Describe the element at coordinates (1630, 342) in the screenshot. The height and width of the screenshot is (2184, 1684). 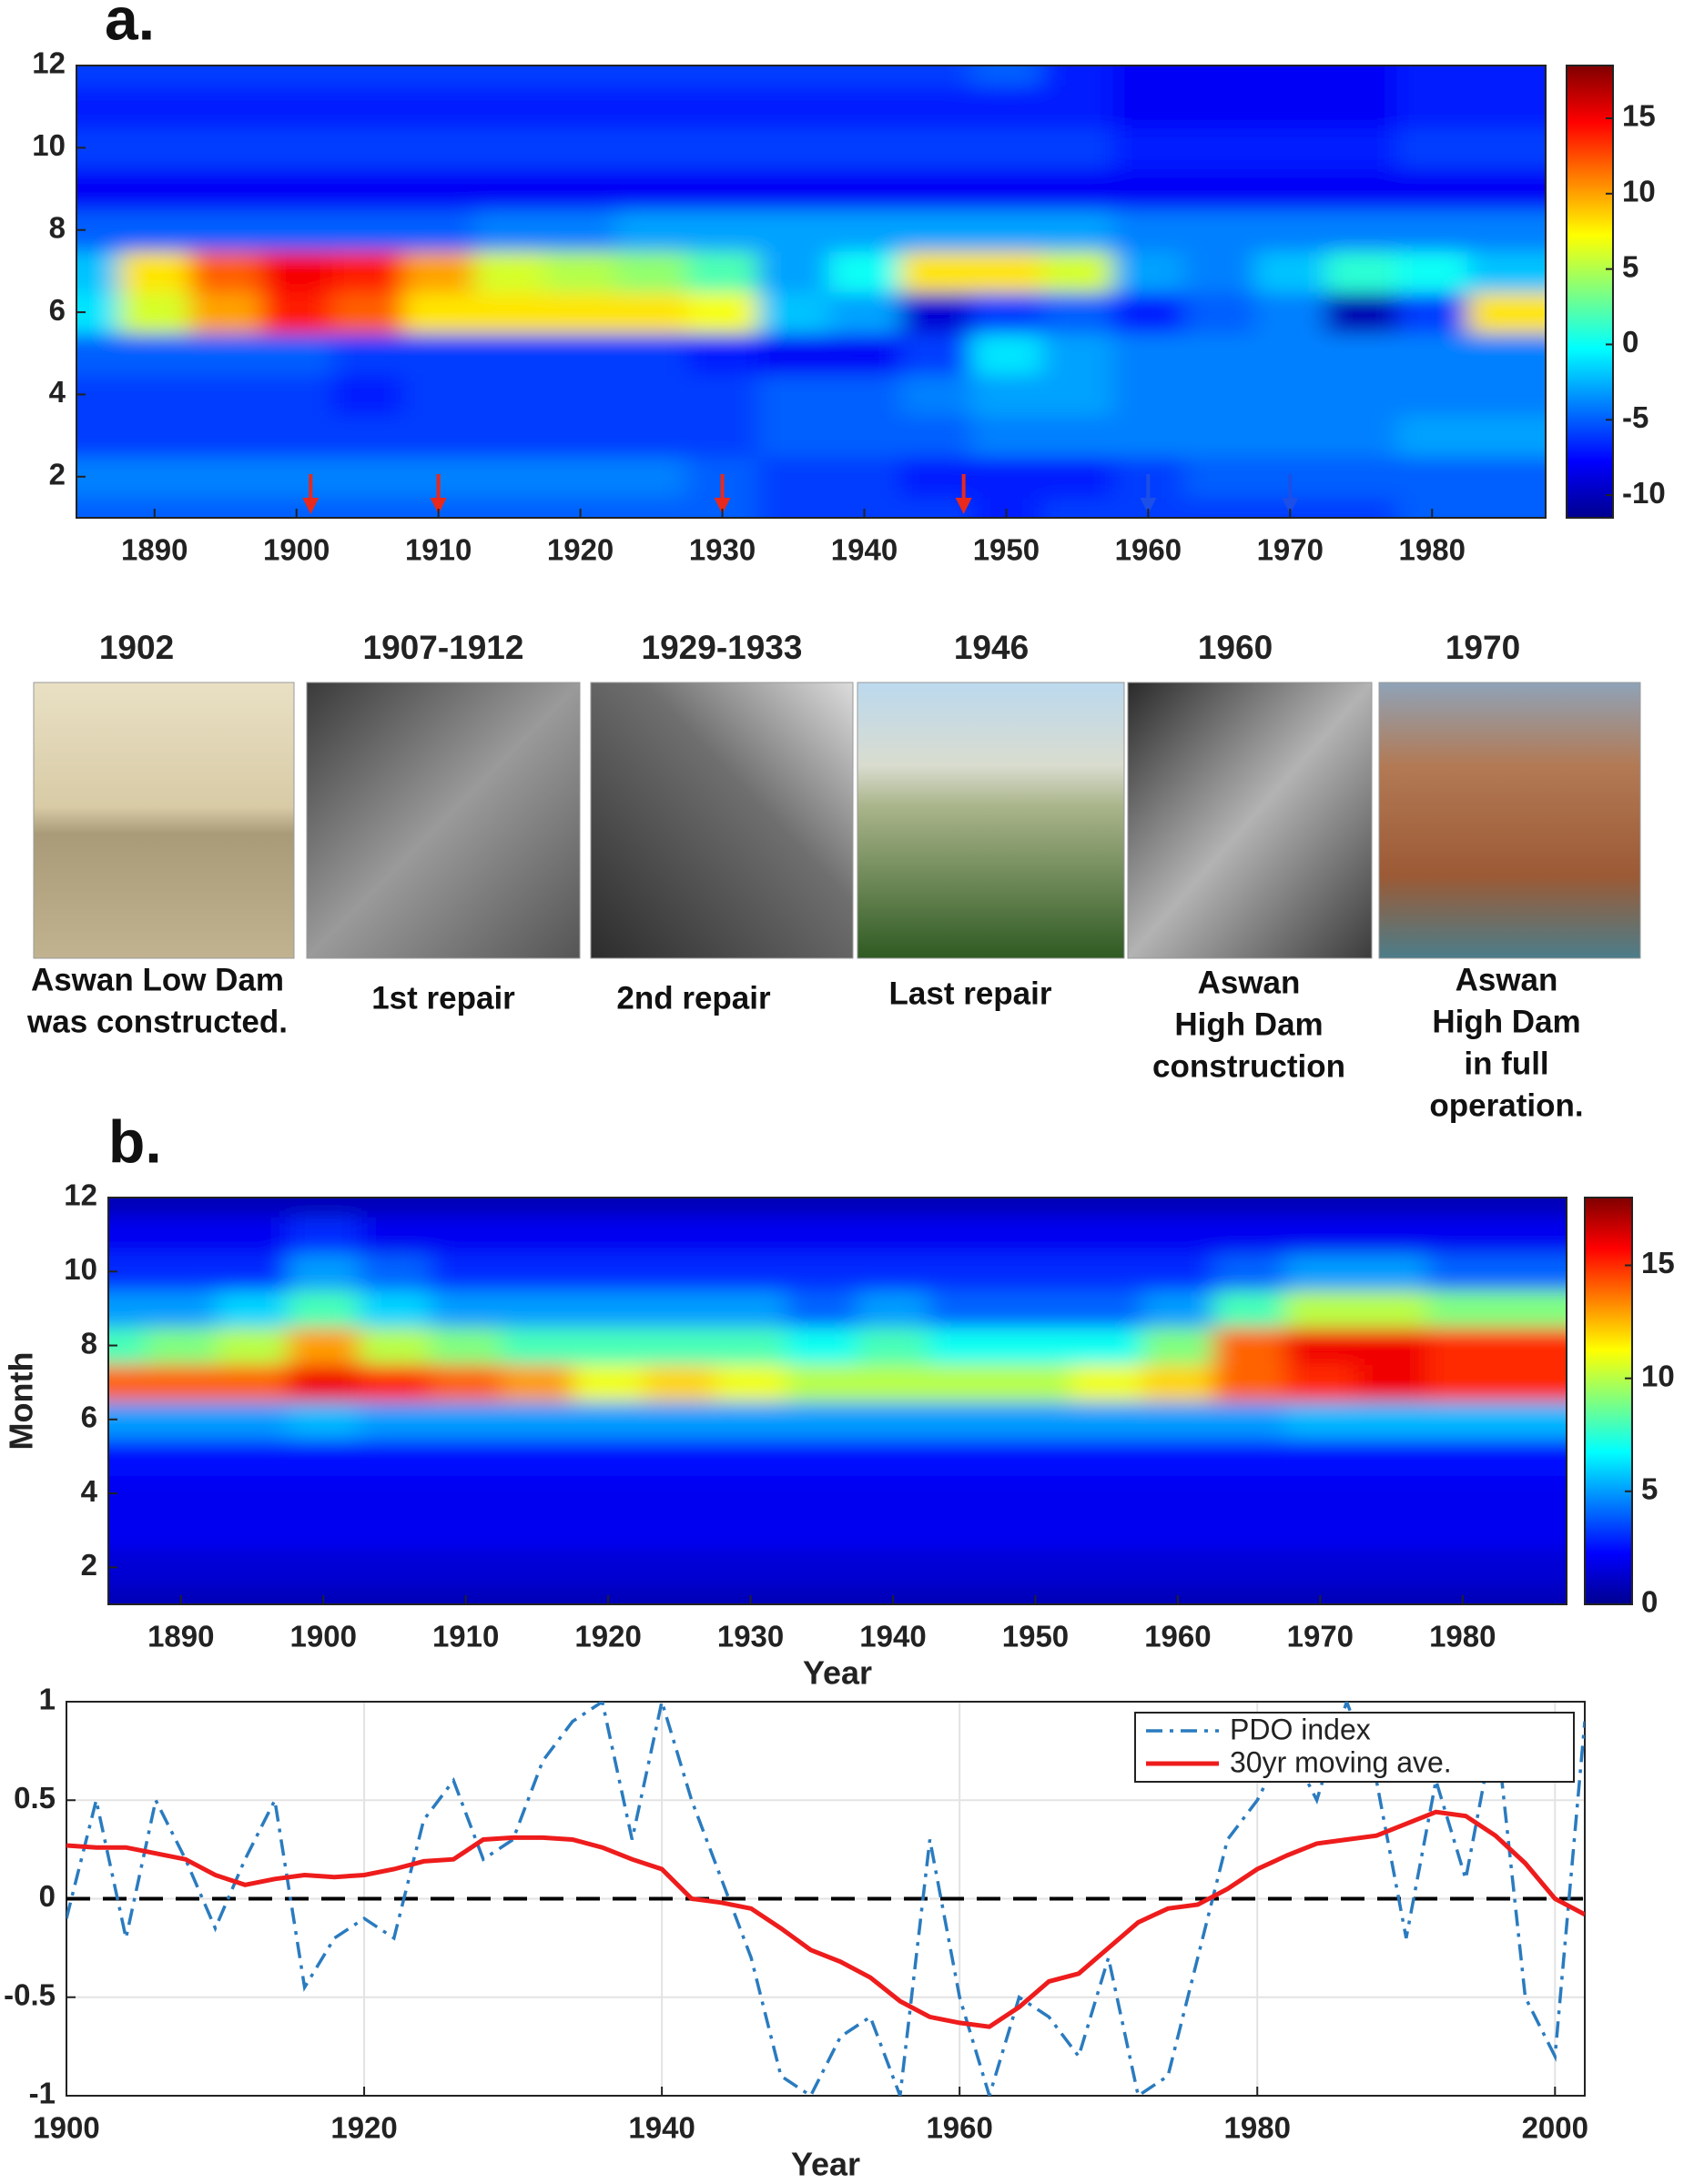
I see `colorbar-tick-label: 0` at that location.